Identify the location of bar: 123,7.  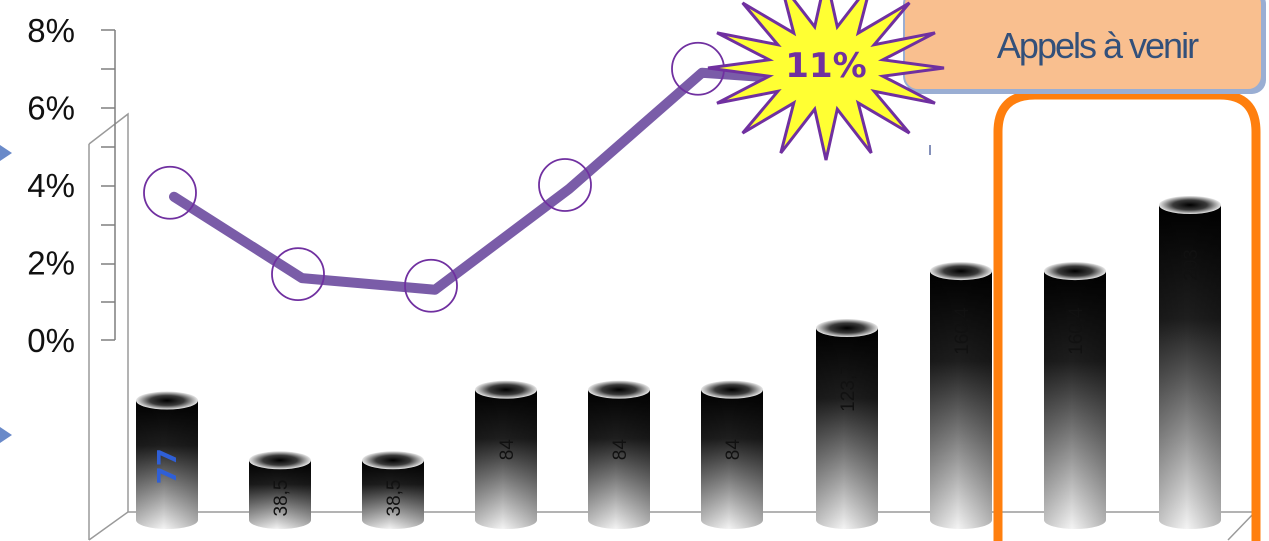
(847, 424).